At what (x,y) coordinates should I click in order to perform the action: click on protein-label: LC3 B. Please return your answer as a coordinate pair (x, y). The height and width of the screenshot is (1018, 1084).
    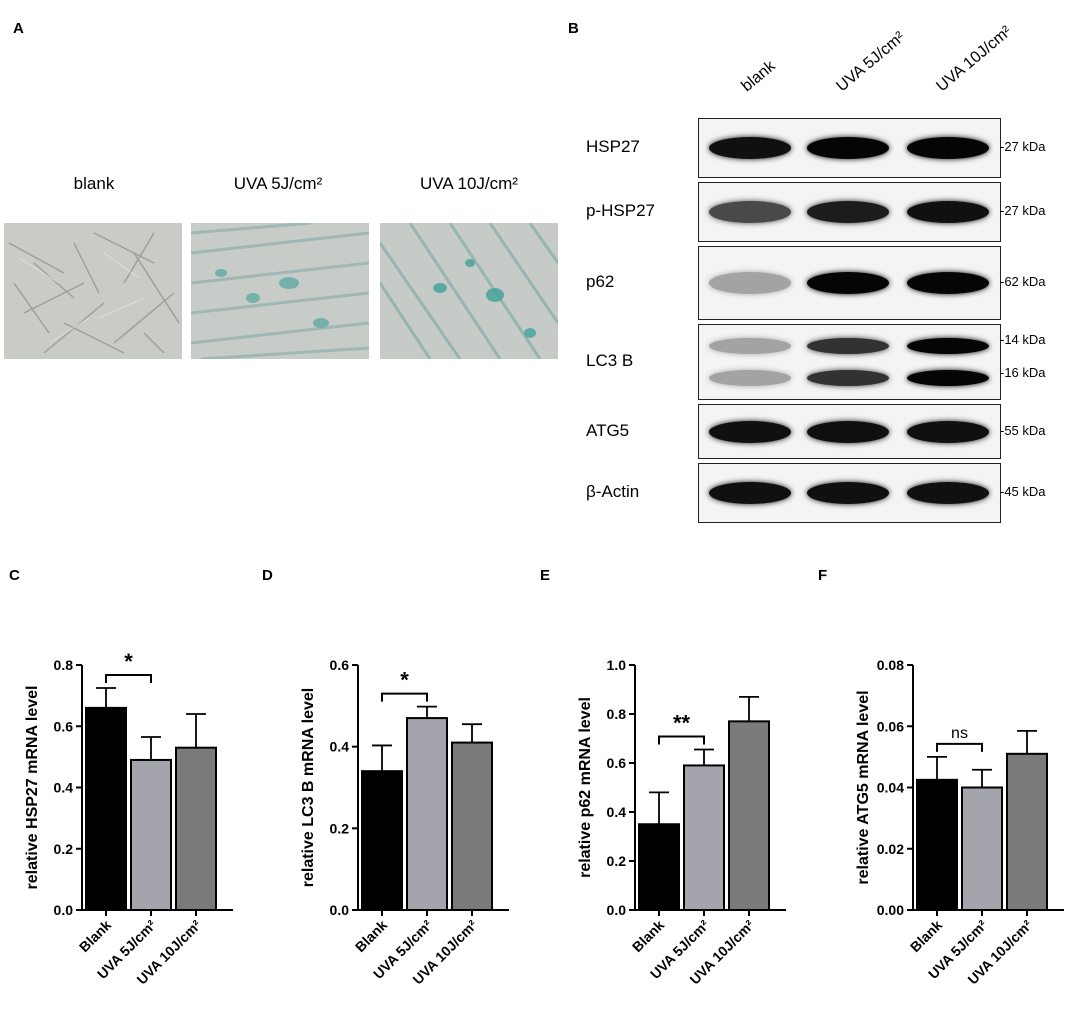
    Looking at the image, I should click on (610, 360).